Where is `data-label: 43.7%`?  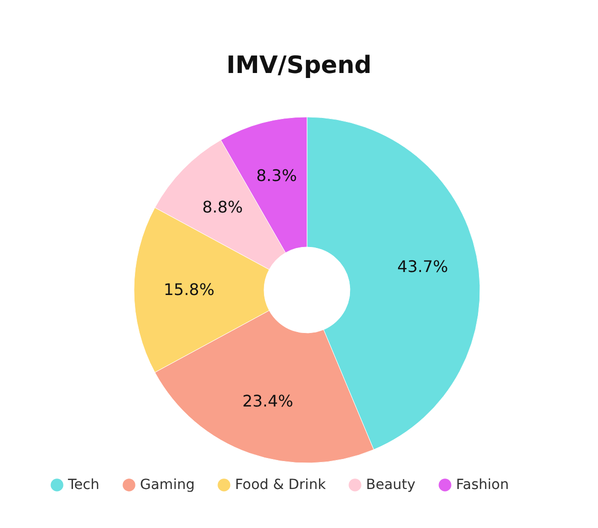 data-label: 43.7% is located at coordinates (422, 266).